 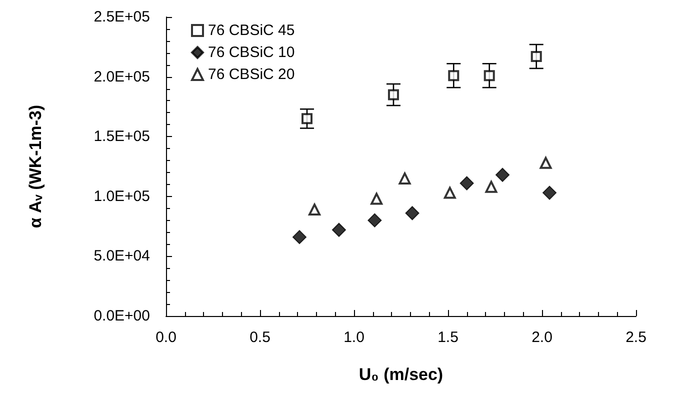 What do you see at coordinates (251, 74) in the screenshot?
I see `legend-label: 76 CBSiC 20` at bounding box center [251, 74].